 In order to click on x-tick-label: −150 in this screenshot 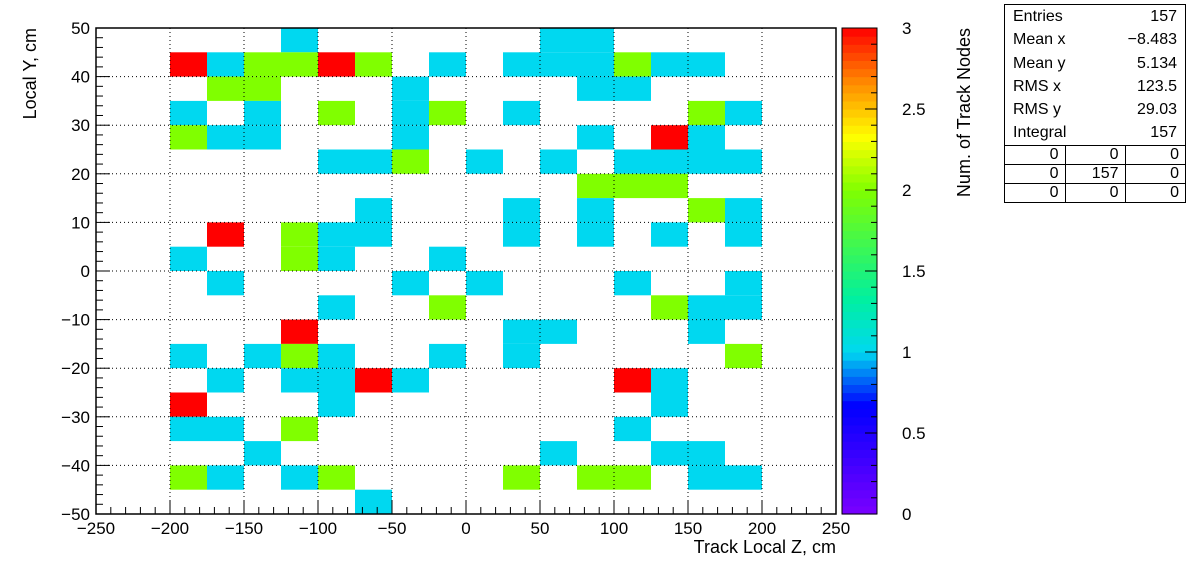, I will do `click(244, 528)`.